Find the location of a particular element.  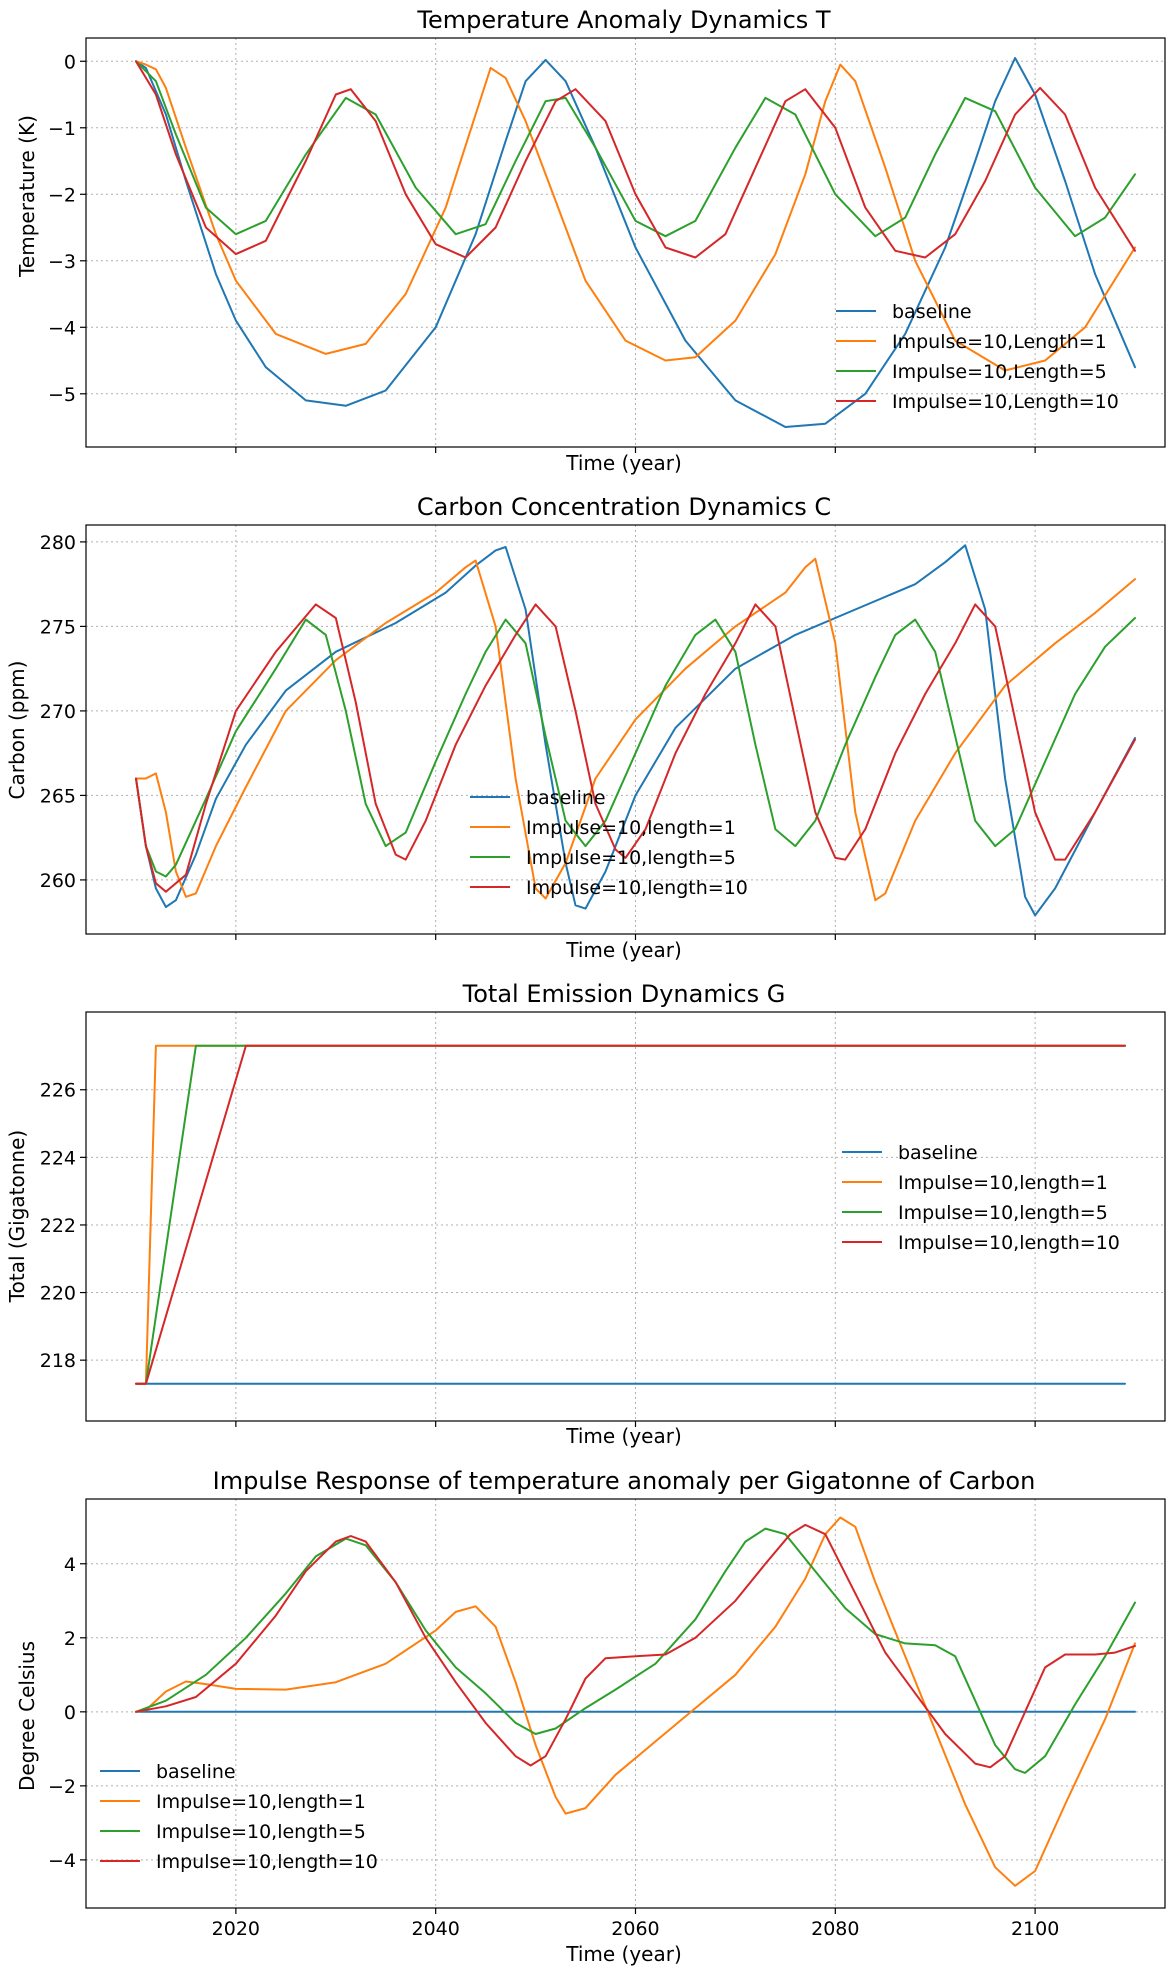

y-tick-label: 222 is located at coordinates (58, 1226).